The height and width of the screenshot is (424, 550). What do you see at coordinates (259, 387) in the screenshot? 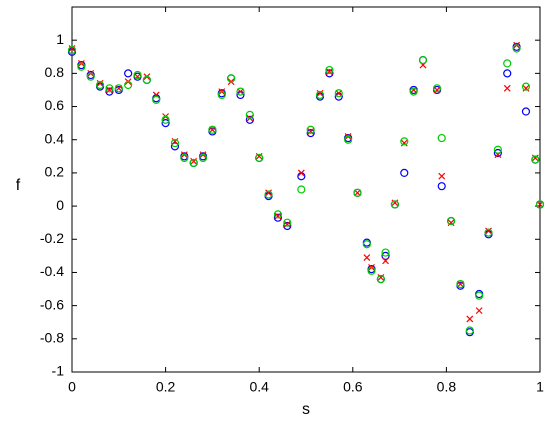
I see `x-tick-label: 0.4` at bounding box center [259, 387].